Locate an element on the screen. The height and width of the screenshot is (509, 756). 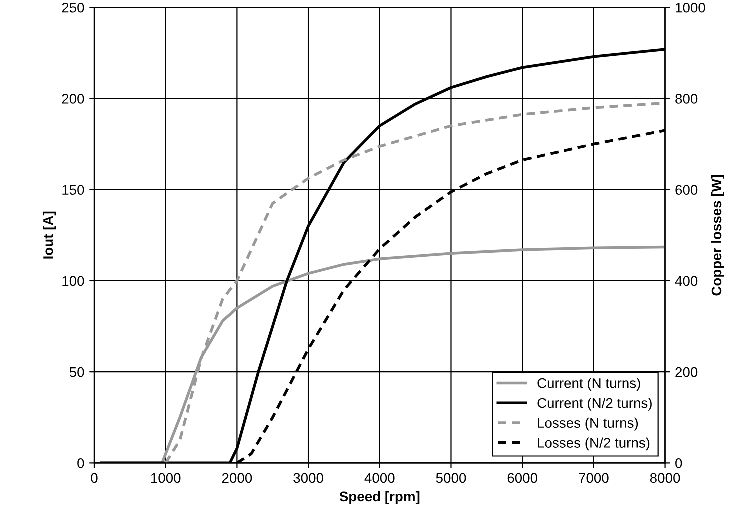
legend-label: Losses (N/2 turns) is located at coordinates (594, 444).